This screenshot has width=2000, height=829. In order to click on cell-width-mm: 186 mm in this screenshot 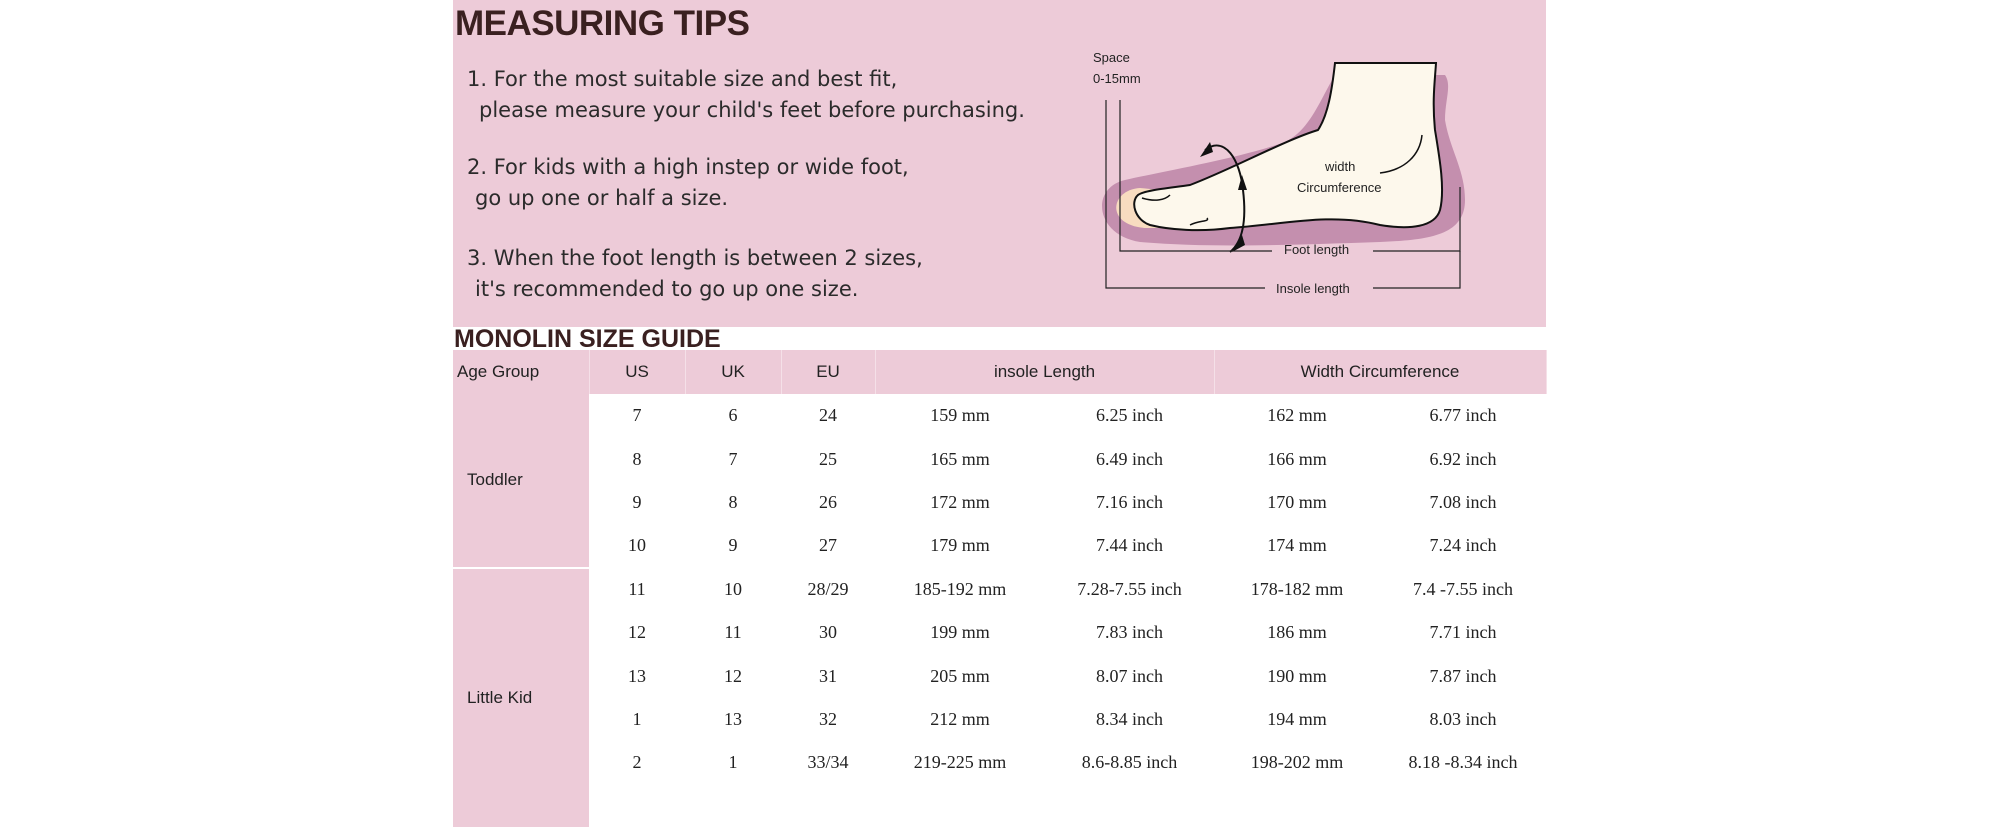, I will do `click(1297, 632)`.